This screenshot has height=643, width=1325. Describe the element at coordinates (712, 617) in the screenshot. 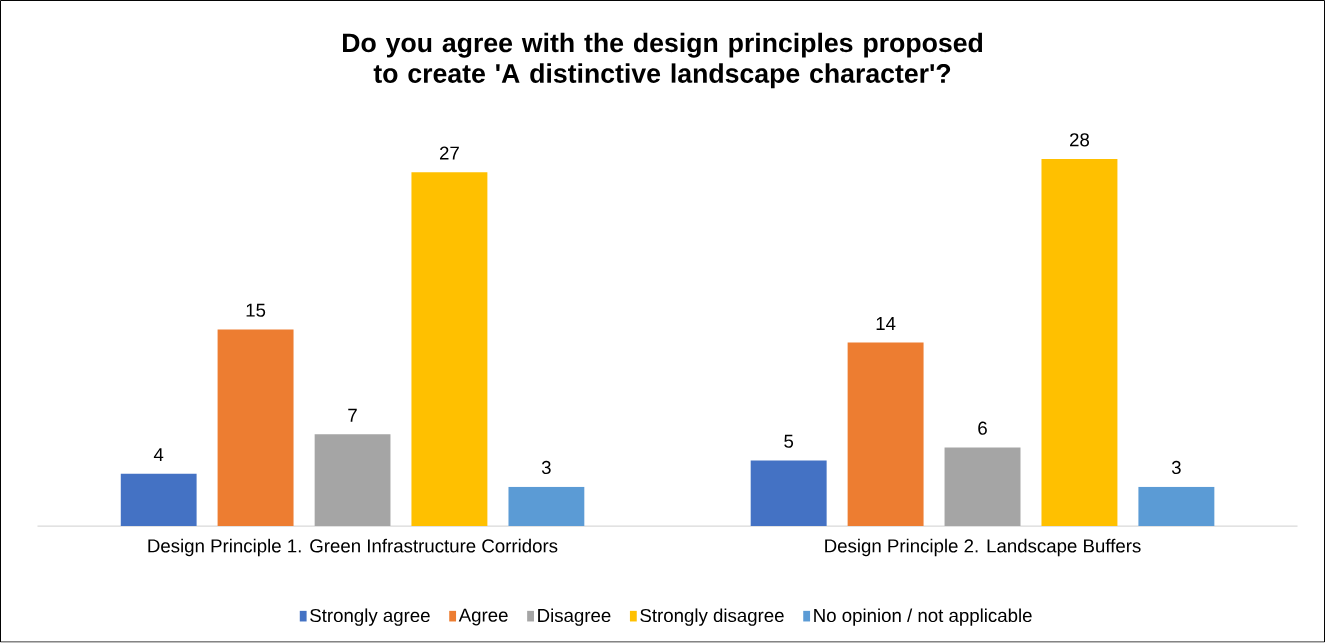

I see `legend-label: Strongly disagree` at that location.